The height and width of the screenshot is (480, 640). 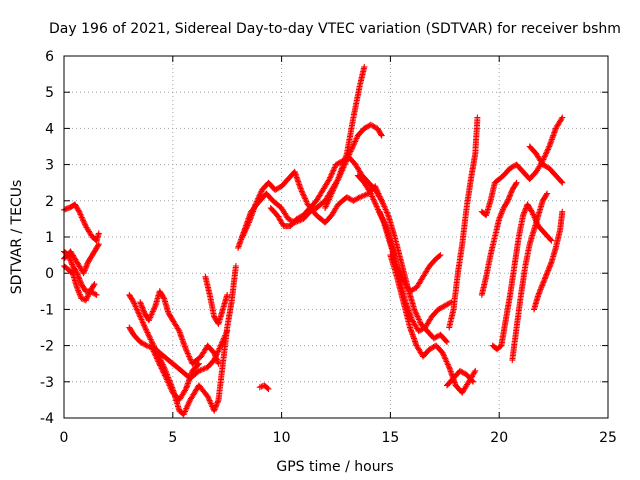 What do you see at coordinates (282, 438) in the screenshot?
I see `x-tick-label: 10` at bounding box center [282, 438].